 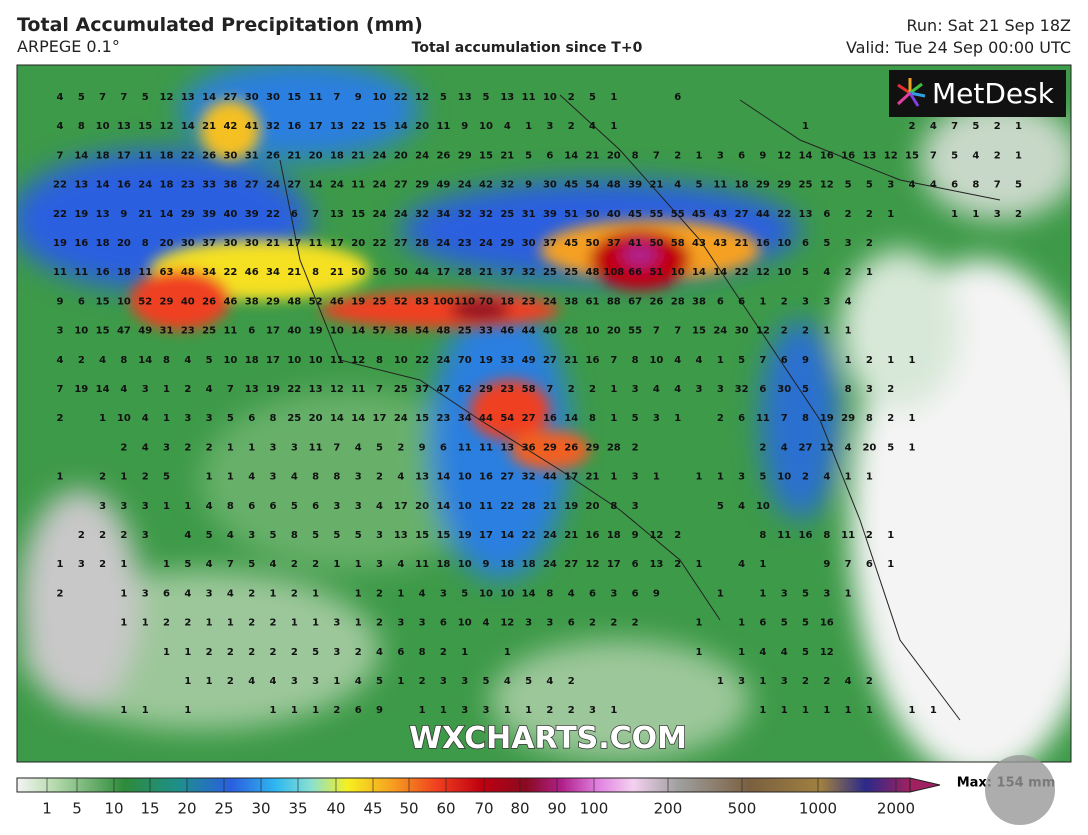 What do you see at coordinates (486, 185) in the screenshot?
I see `map-value: 42` at bounding box center [486, 185].